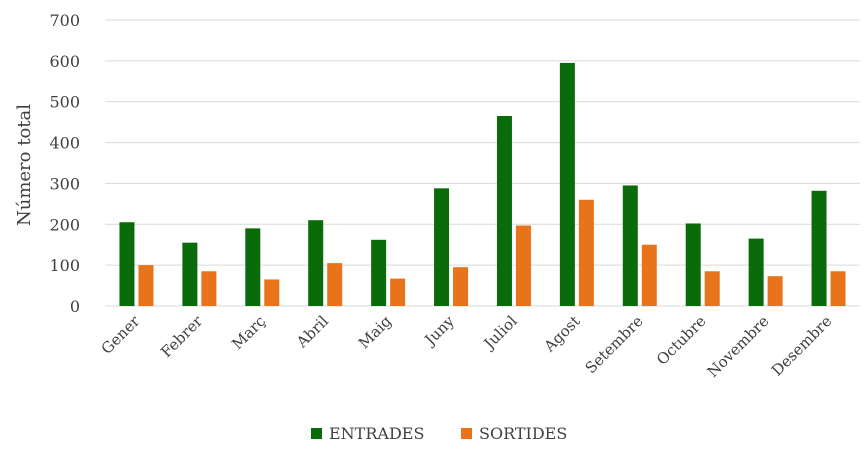 The width and height of the screenshot is (868, 460). I want to click on x-tick-label: Agost, so click(562, 334).